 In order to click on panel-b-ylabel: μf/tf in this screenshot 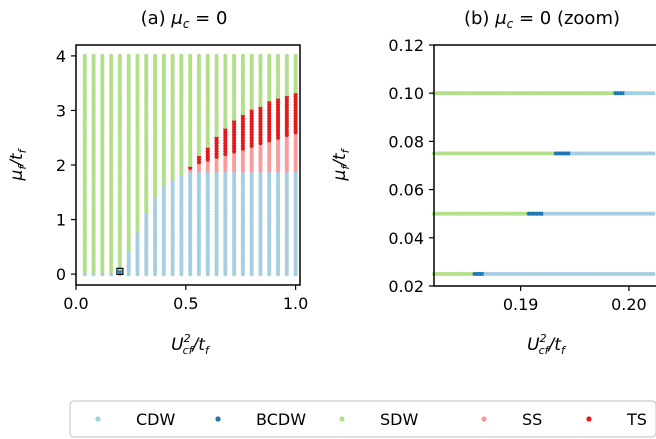, I will do `click(341, 164)`.